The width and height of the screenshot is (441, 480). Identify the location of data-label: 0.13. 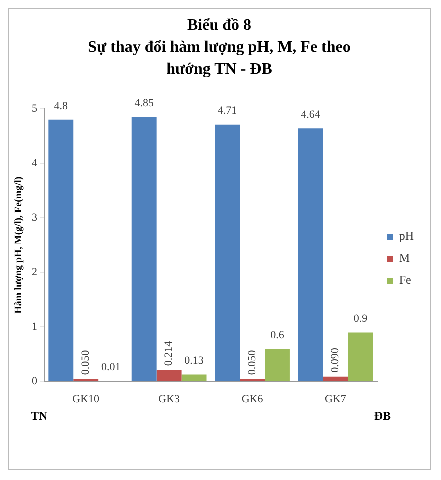
(194, 361).